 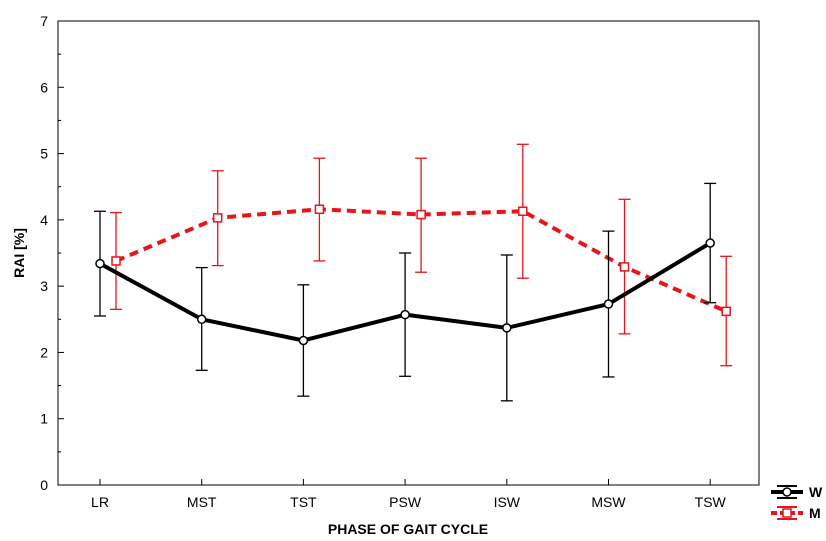 I want to click on legend: W M, so click(x=797, y=502).